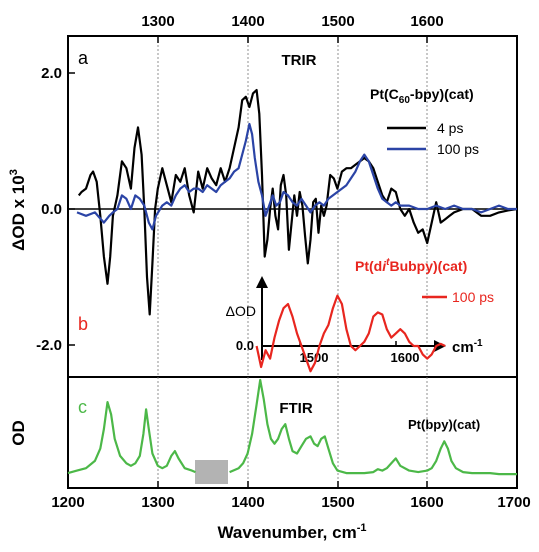  What do you see at coordinates (247, 502) in the screenshot?
I see `bottom-tick-label-1400: 1400` at bounding box center [247, 502].